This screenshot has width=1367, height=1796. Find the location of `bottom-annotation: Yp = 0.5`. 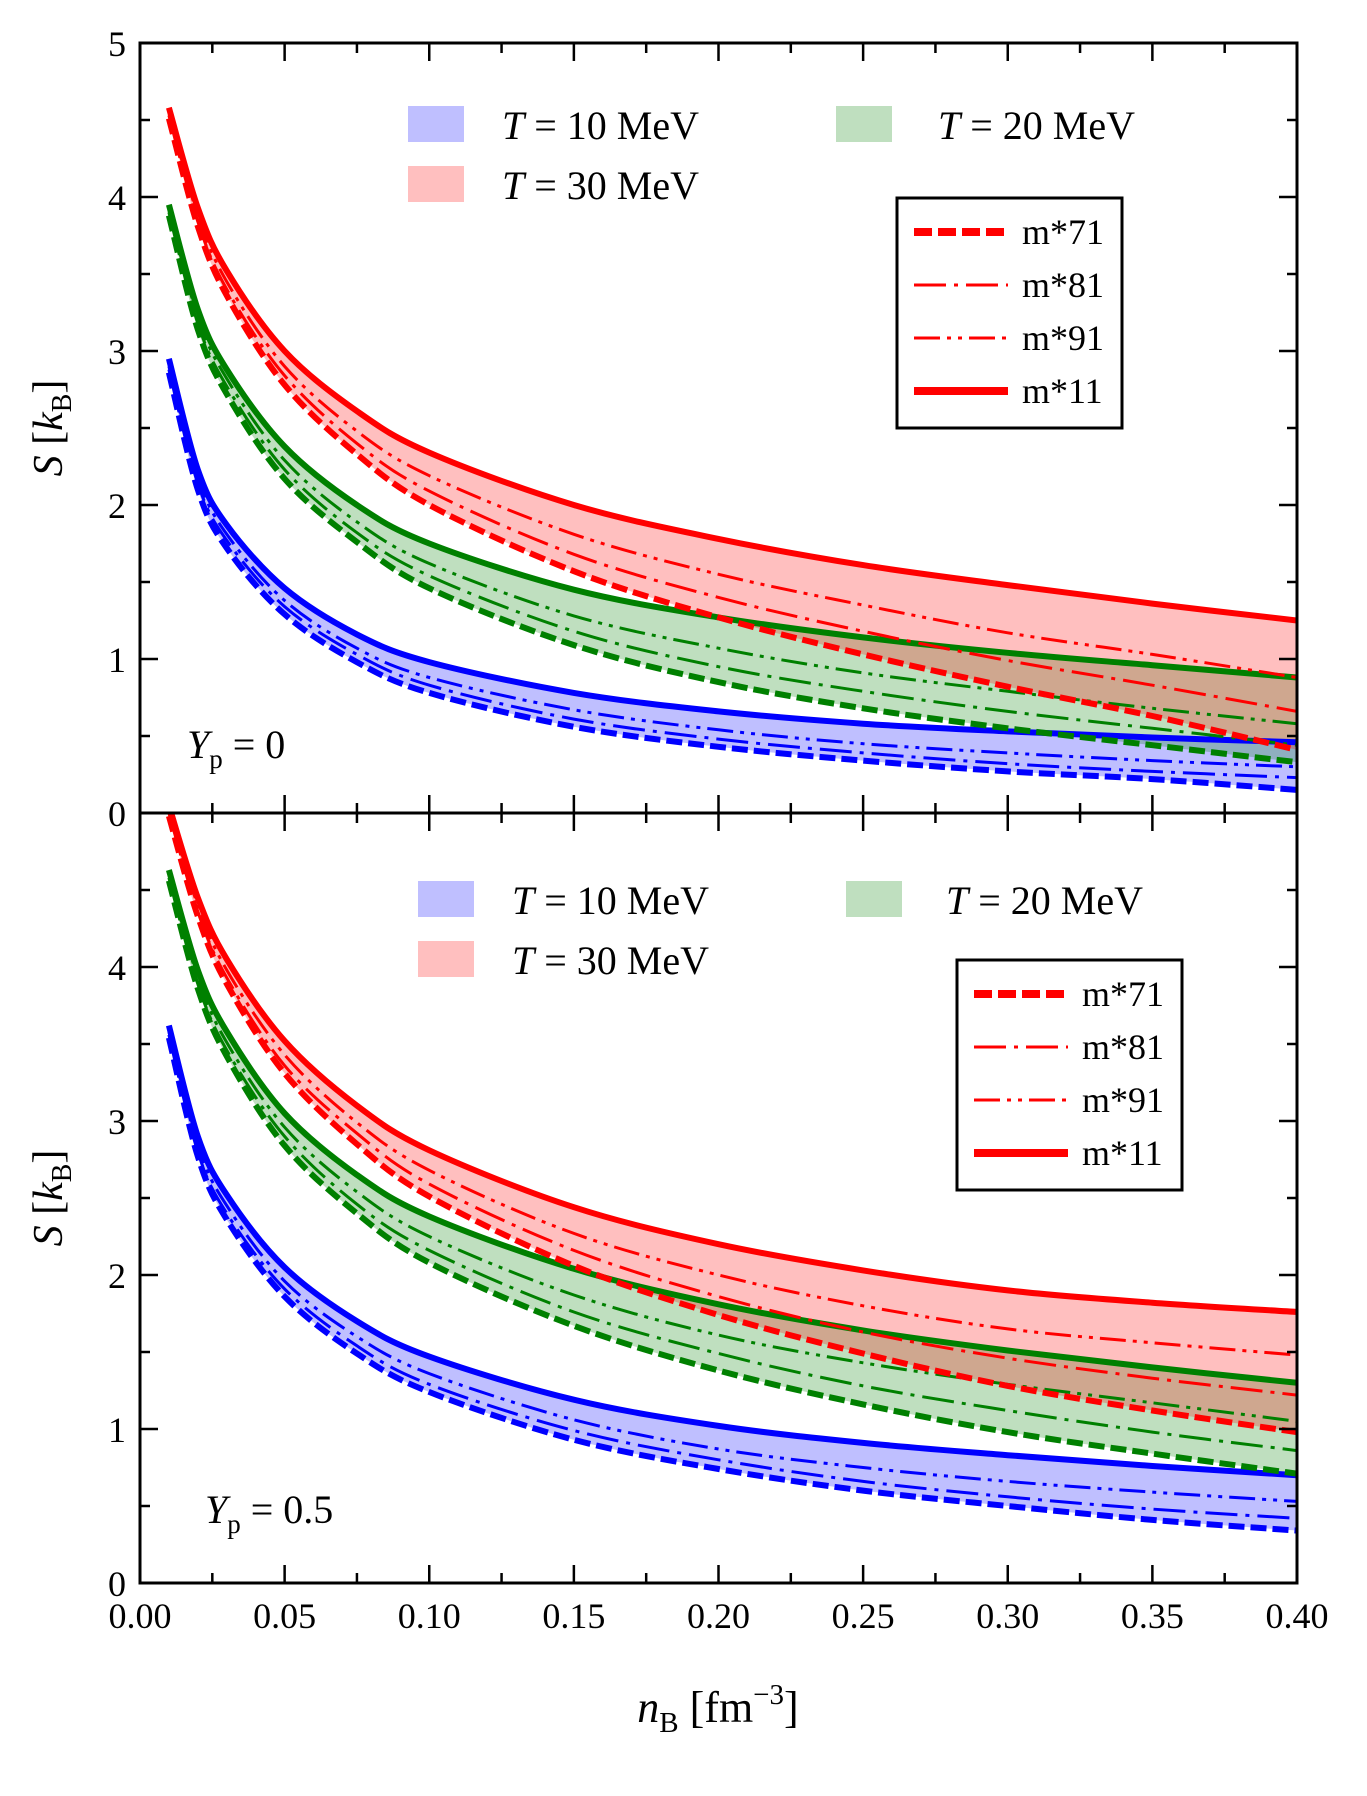

bottom-annotation: Yp = 0.5 is located at coordinates (269, 1513).